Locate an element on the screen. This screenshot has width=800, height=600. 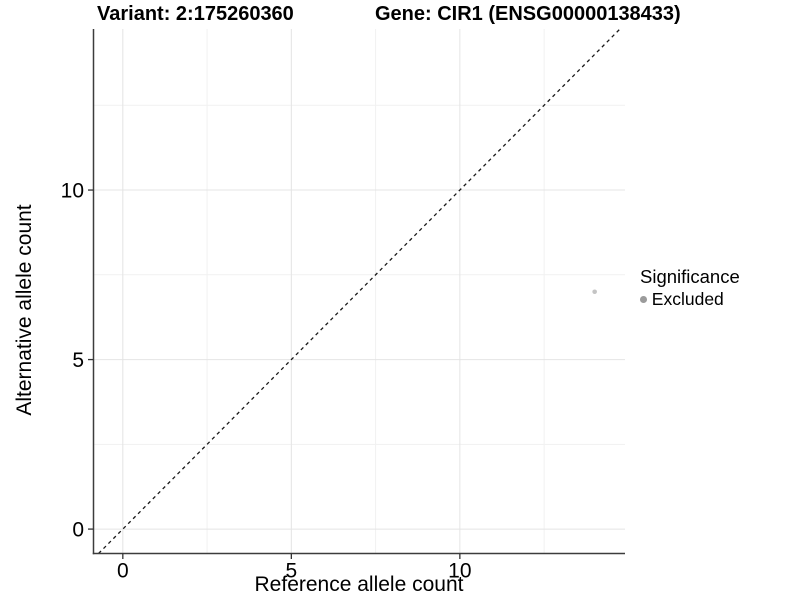
legend-title: Significance is located at coordinates (690, 276).